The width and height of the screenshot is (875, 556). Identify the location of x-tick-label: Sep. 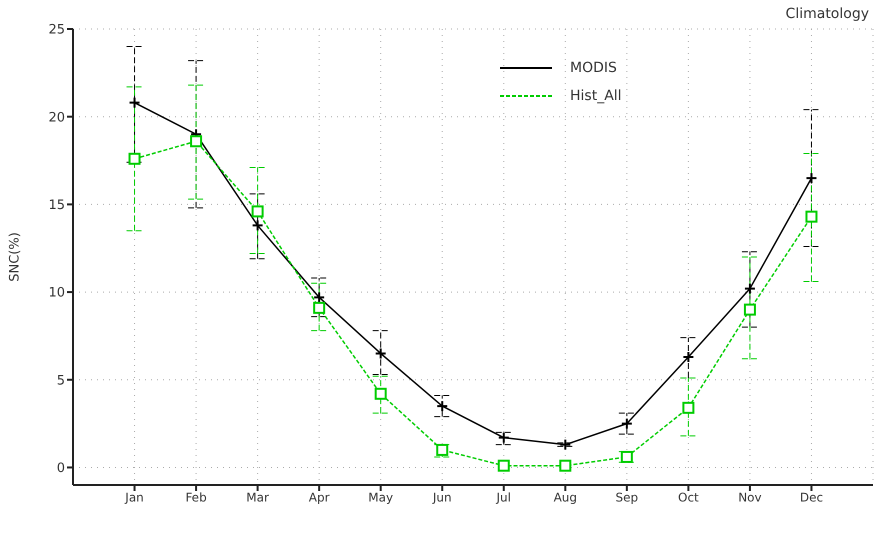
(627, 497).